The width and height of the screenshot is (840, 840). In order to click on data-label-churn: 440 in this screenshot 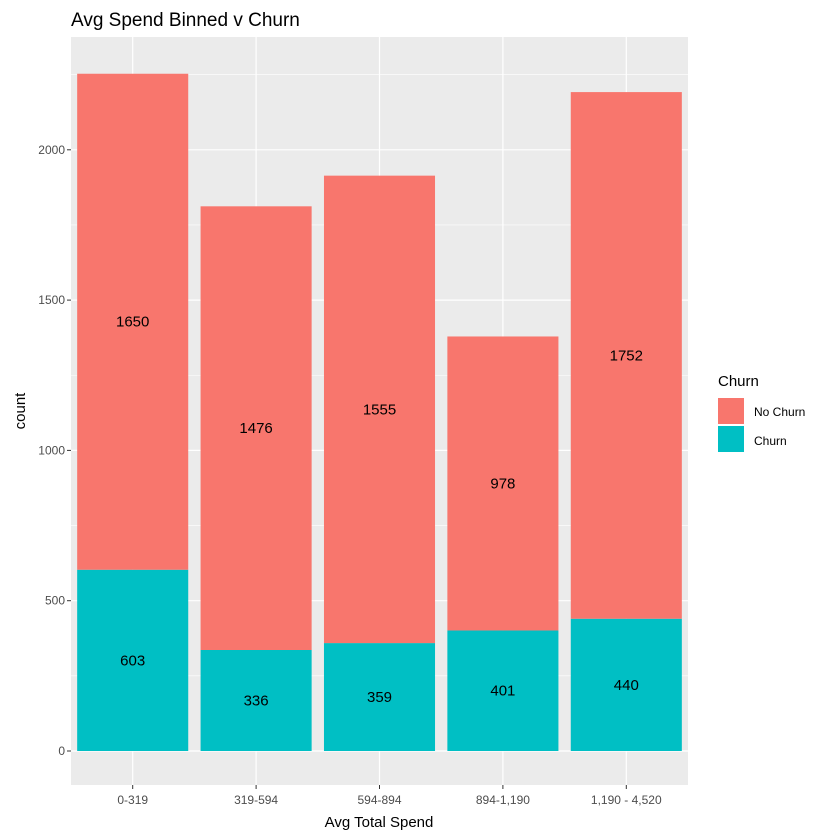, I will do `click(626, 685)`.